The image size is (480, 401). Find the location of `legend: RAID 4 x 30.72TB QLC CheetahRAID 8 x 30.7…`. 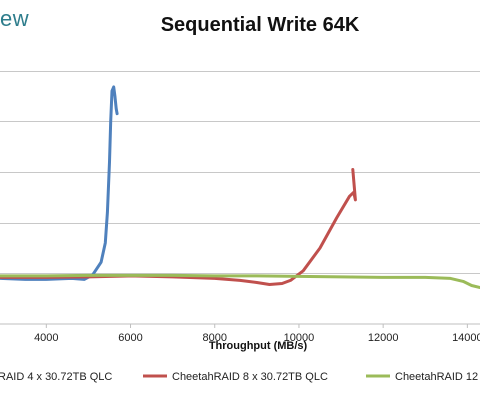

legend: RAID 4 x 30.72TB QLC CheetahRAID 8 x 30.7… is located at coordinates (239, 377).